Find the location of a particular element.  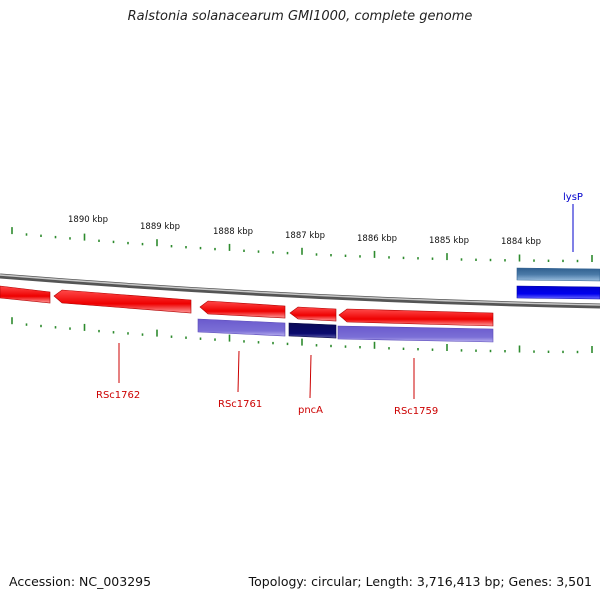

gene-arrow-RSc1761 is located at coordinates (242, 309).